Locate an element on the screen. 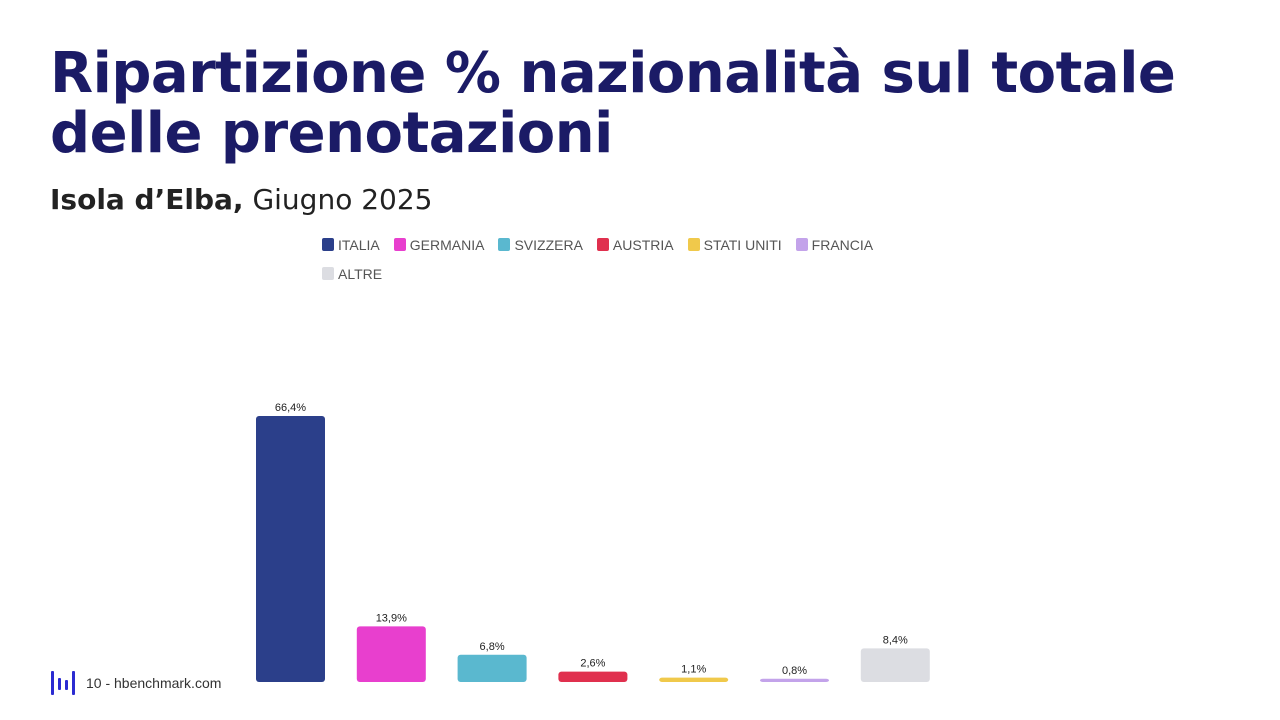 This screenshot has width=1280, height=720. legend-label: FRANCIA is located at coordinates (842, 244).